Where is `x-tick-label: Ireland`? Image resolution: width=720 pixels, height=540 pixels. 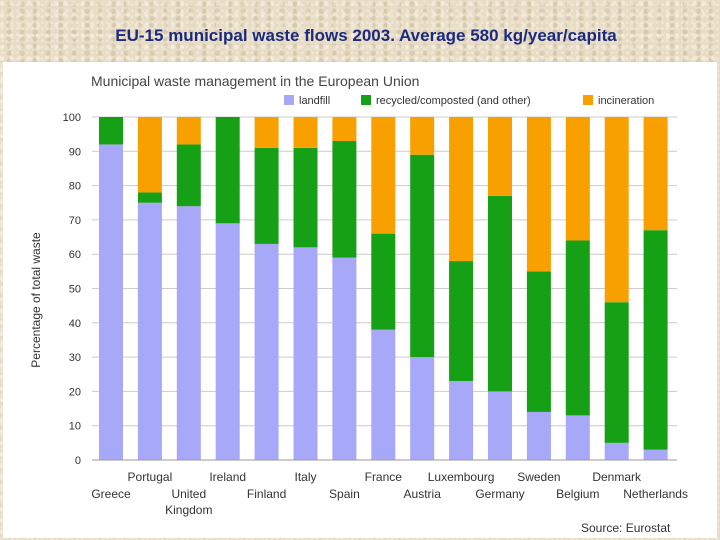
x-tick-label: Ireland is located at coordinates (227, 477).